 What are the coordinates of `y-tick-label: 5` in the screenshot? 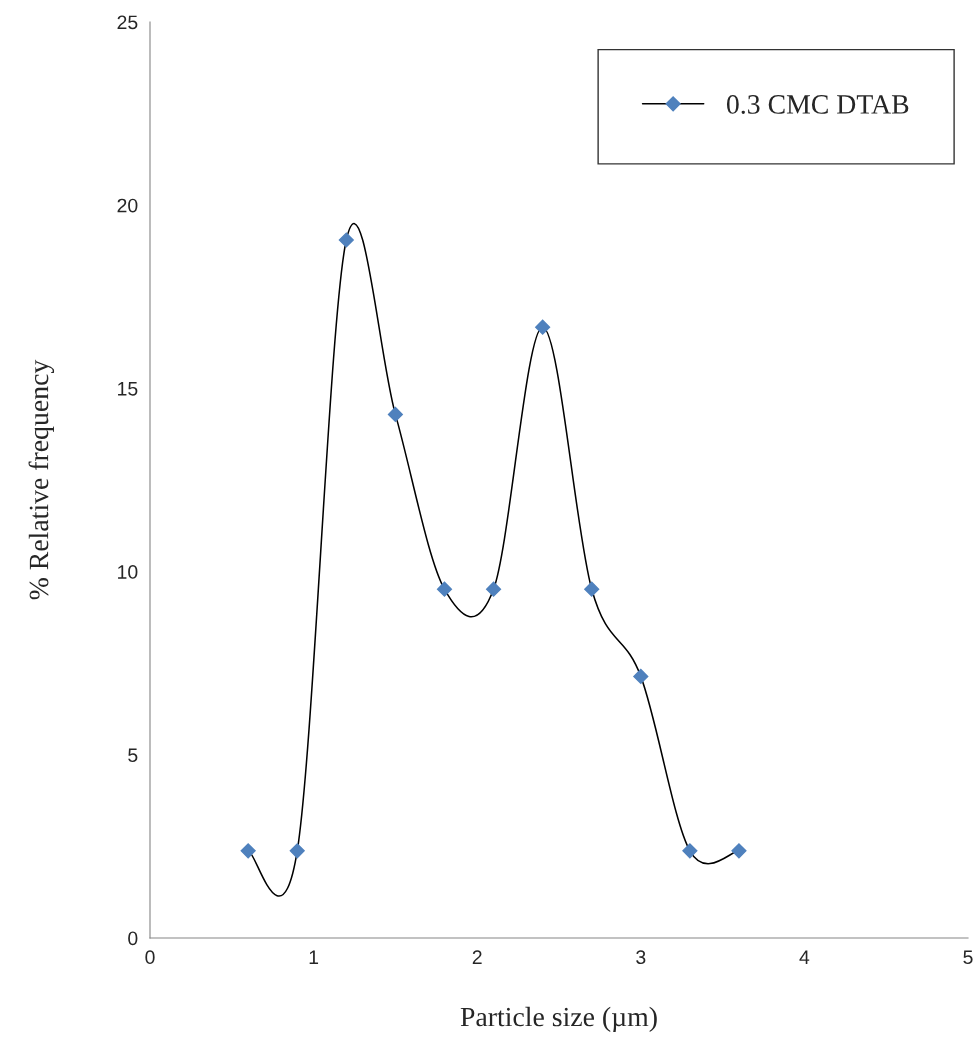 It's located at (133, 755).